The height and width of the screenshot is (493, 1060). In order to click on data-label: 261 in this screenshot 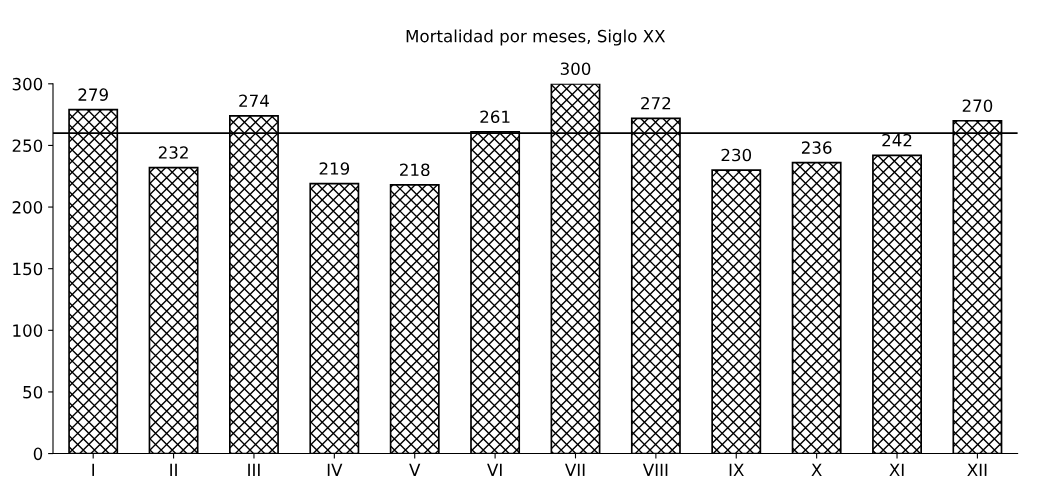, I will do `click(495, 117)`.